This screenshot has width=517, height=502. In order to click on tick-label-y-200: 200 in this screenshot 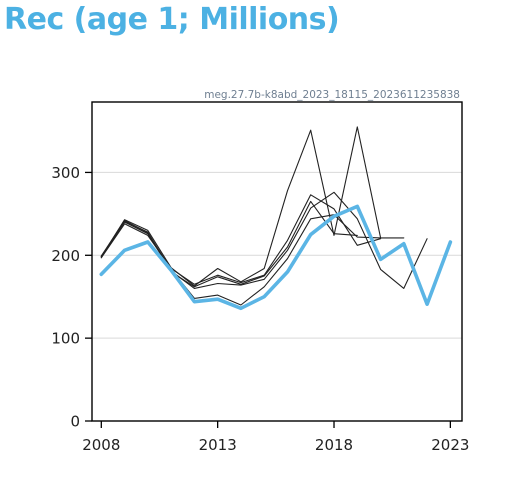, I will do `click(65, 256)`.